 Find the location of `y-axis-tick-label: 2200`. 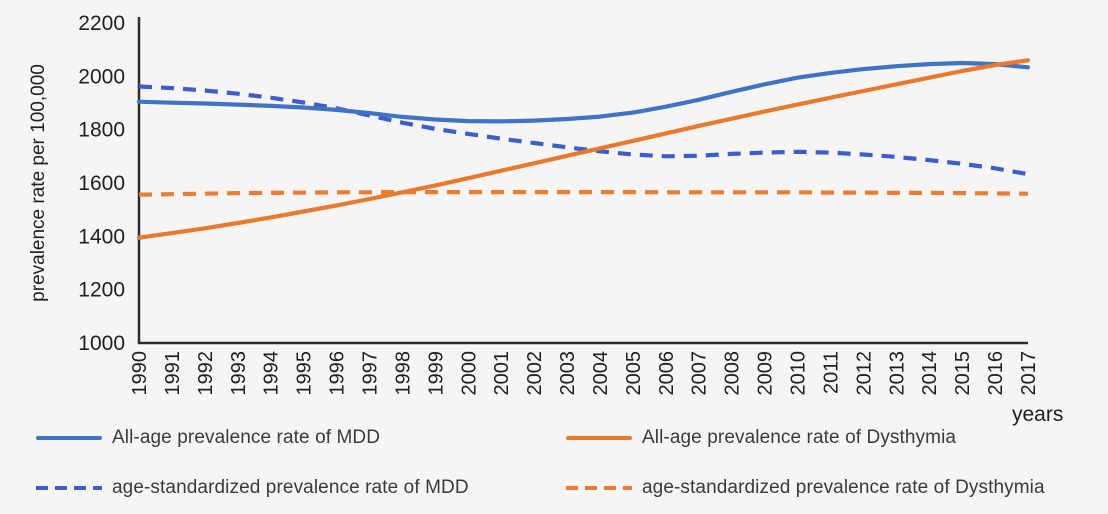

y-axis-tick-label: 2200 is located at coordinates (101, 23).